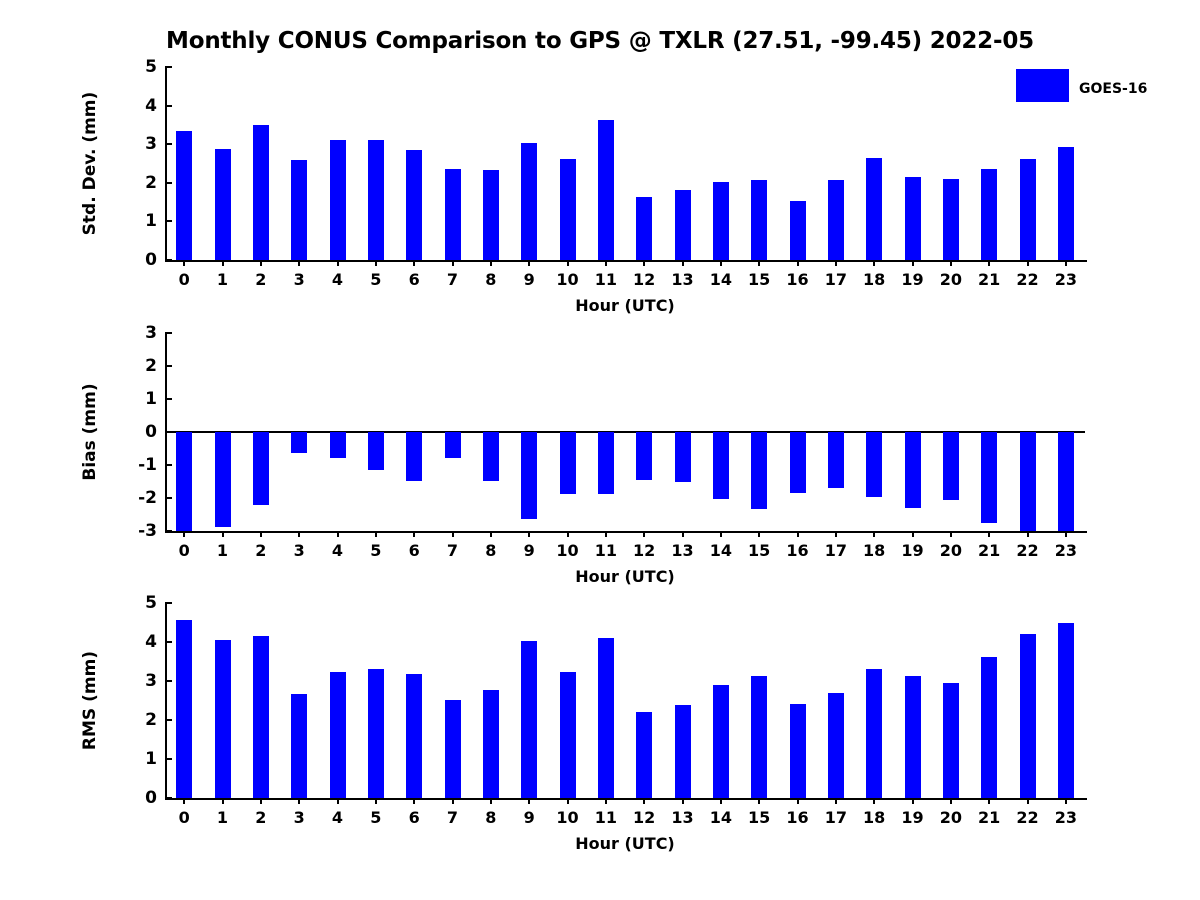 Image resolution: width=1200 pixels, height=900 pixels. What do you see at coordinates (989, 279) in the screenshot?
I see `x-tick-label: 21` at bounding box center [989, 279].